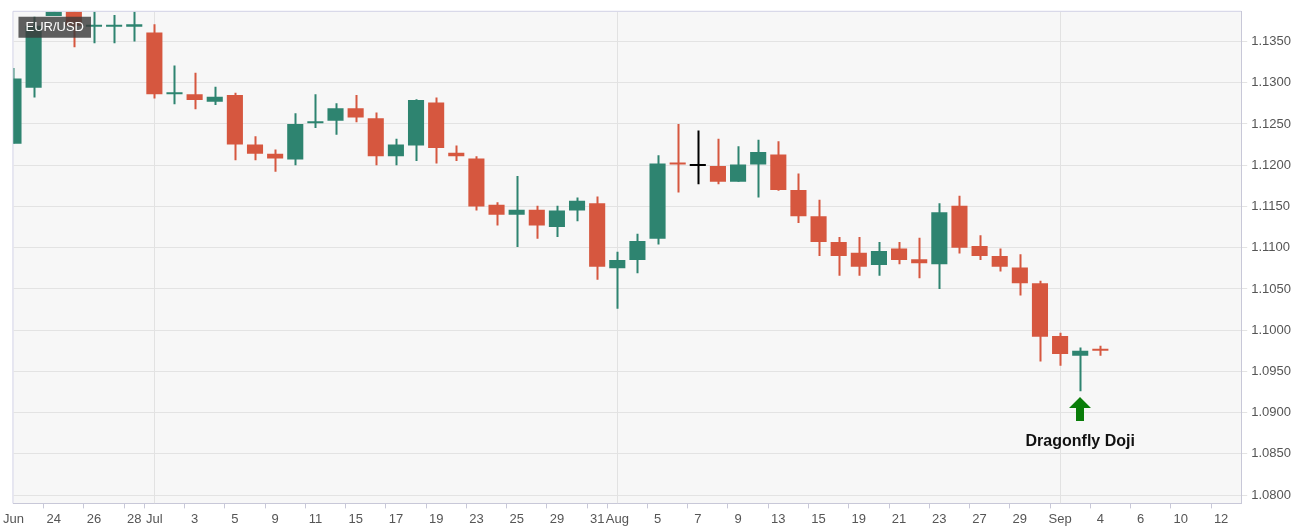 The width and height of the screenshot is (1299, 530). What do you see at coordinates (1271, 247) in the screenshot?
I see `y-tick-label: 1.1100` at bounding box center [1271, 247].